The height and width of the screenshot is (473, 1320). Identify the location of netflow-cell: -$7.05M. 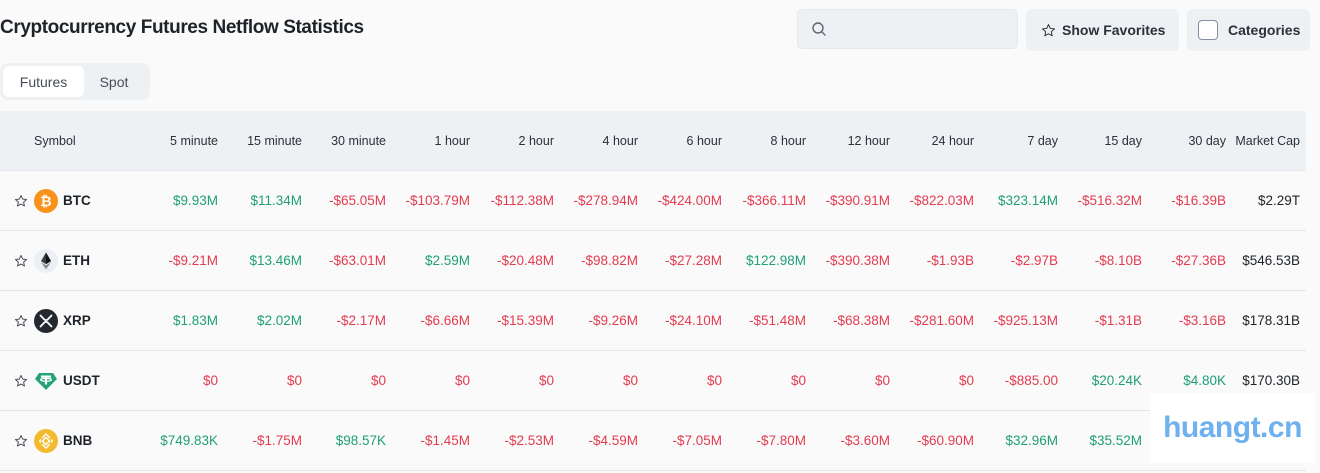
(697, 440).